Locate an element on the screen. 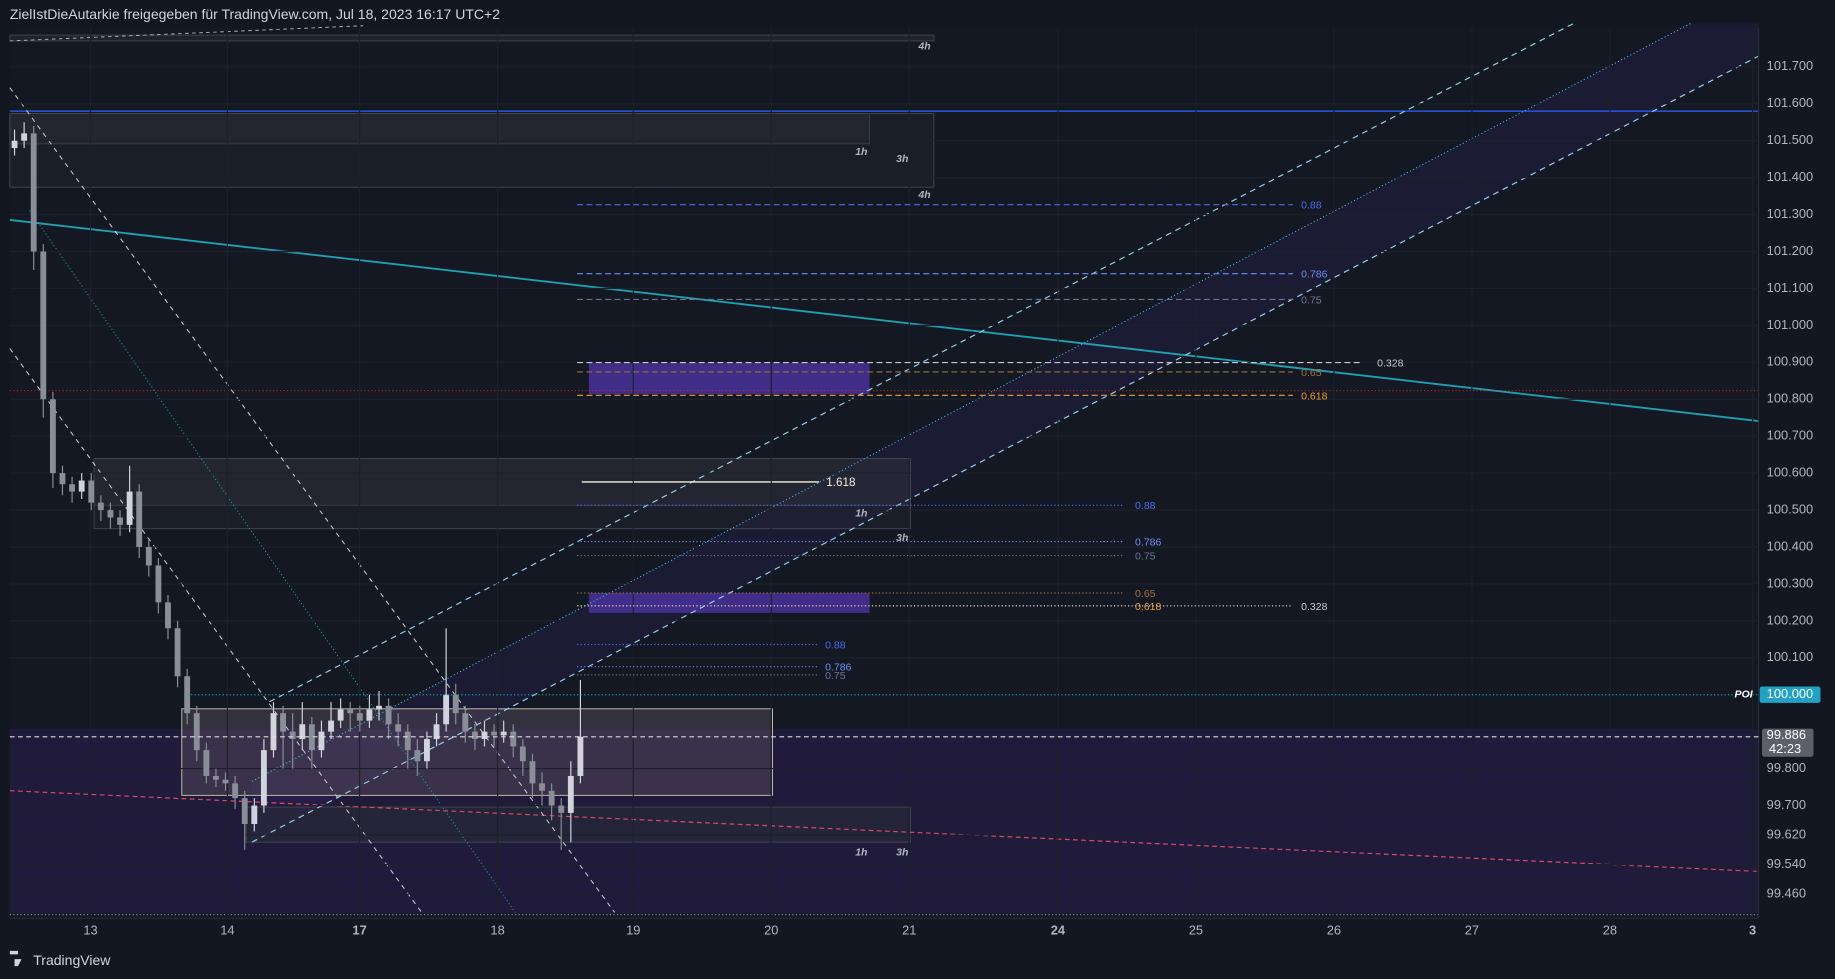 The width and height of the screenshot is (1835, 979). x-tick-label: 14 is located at coordinates (227, 929).